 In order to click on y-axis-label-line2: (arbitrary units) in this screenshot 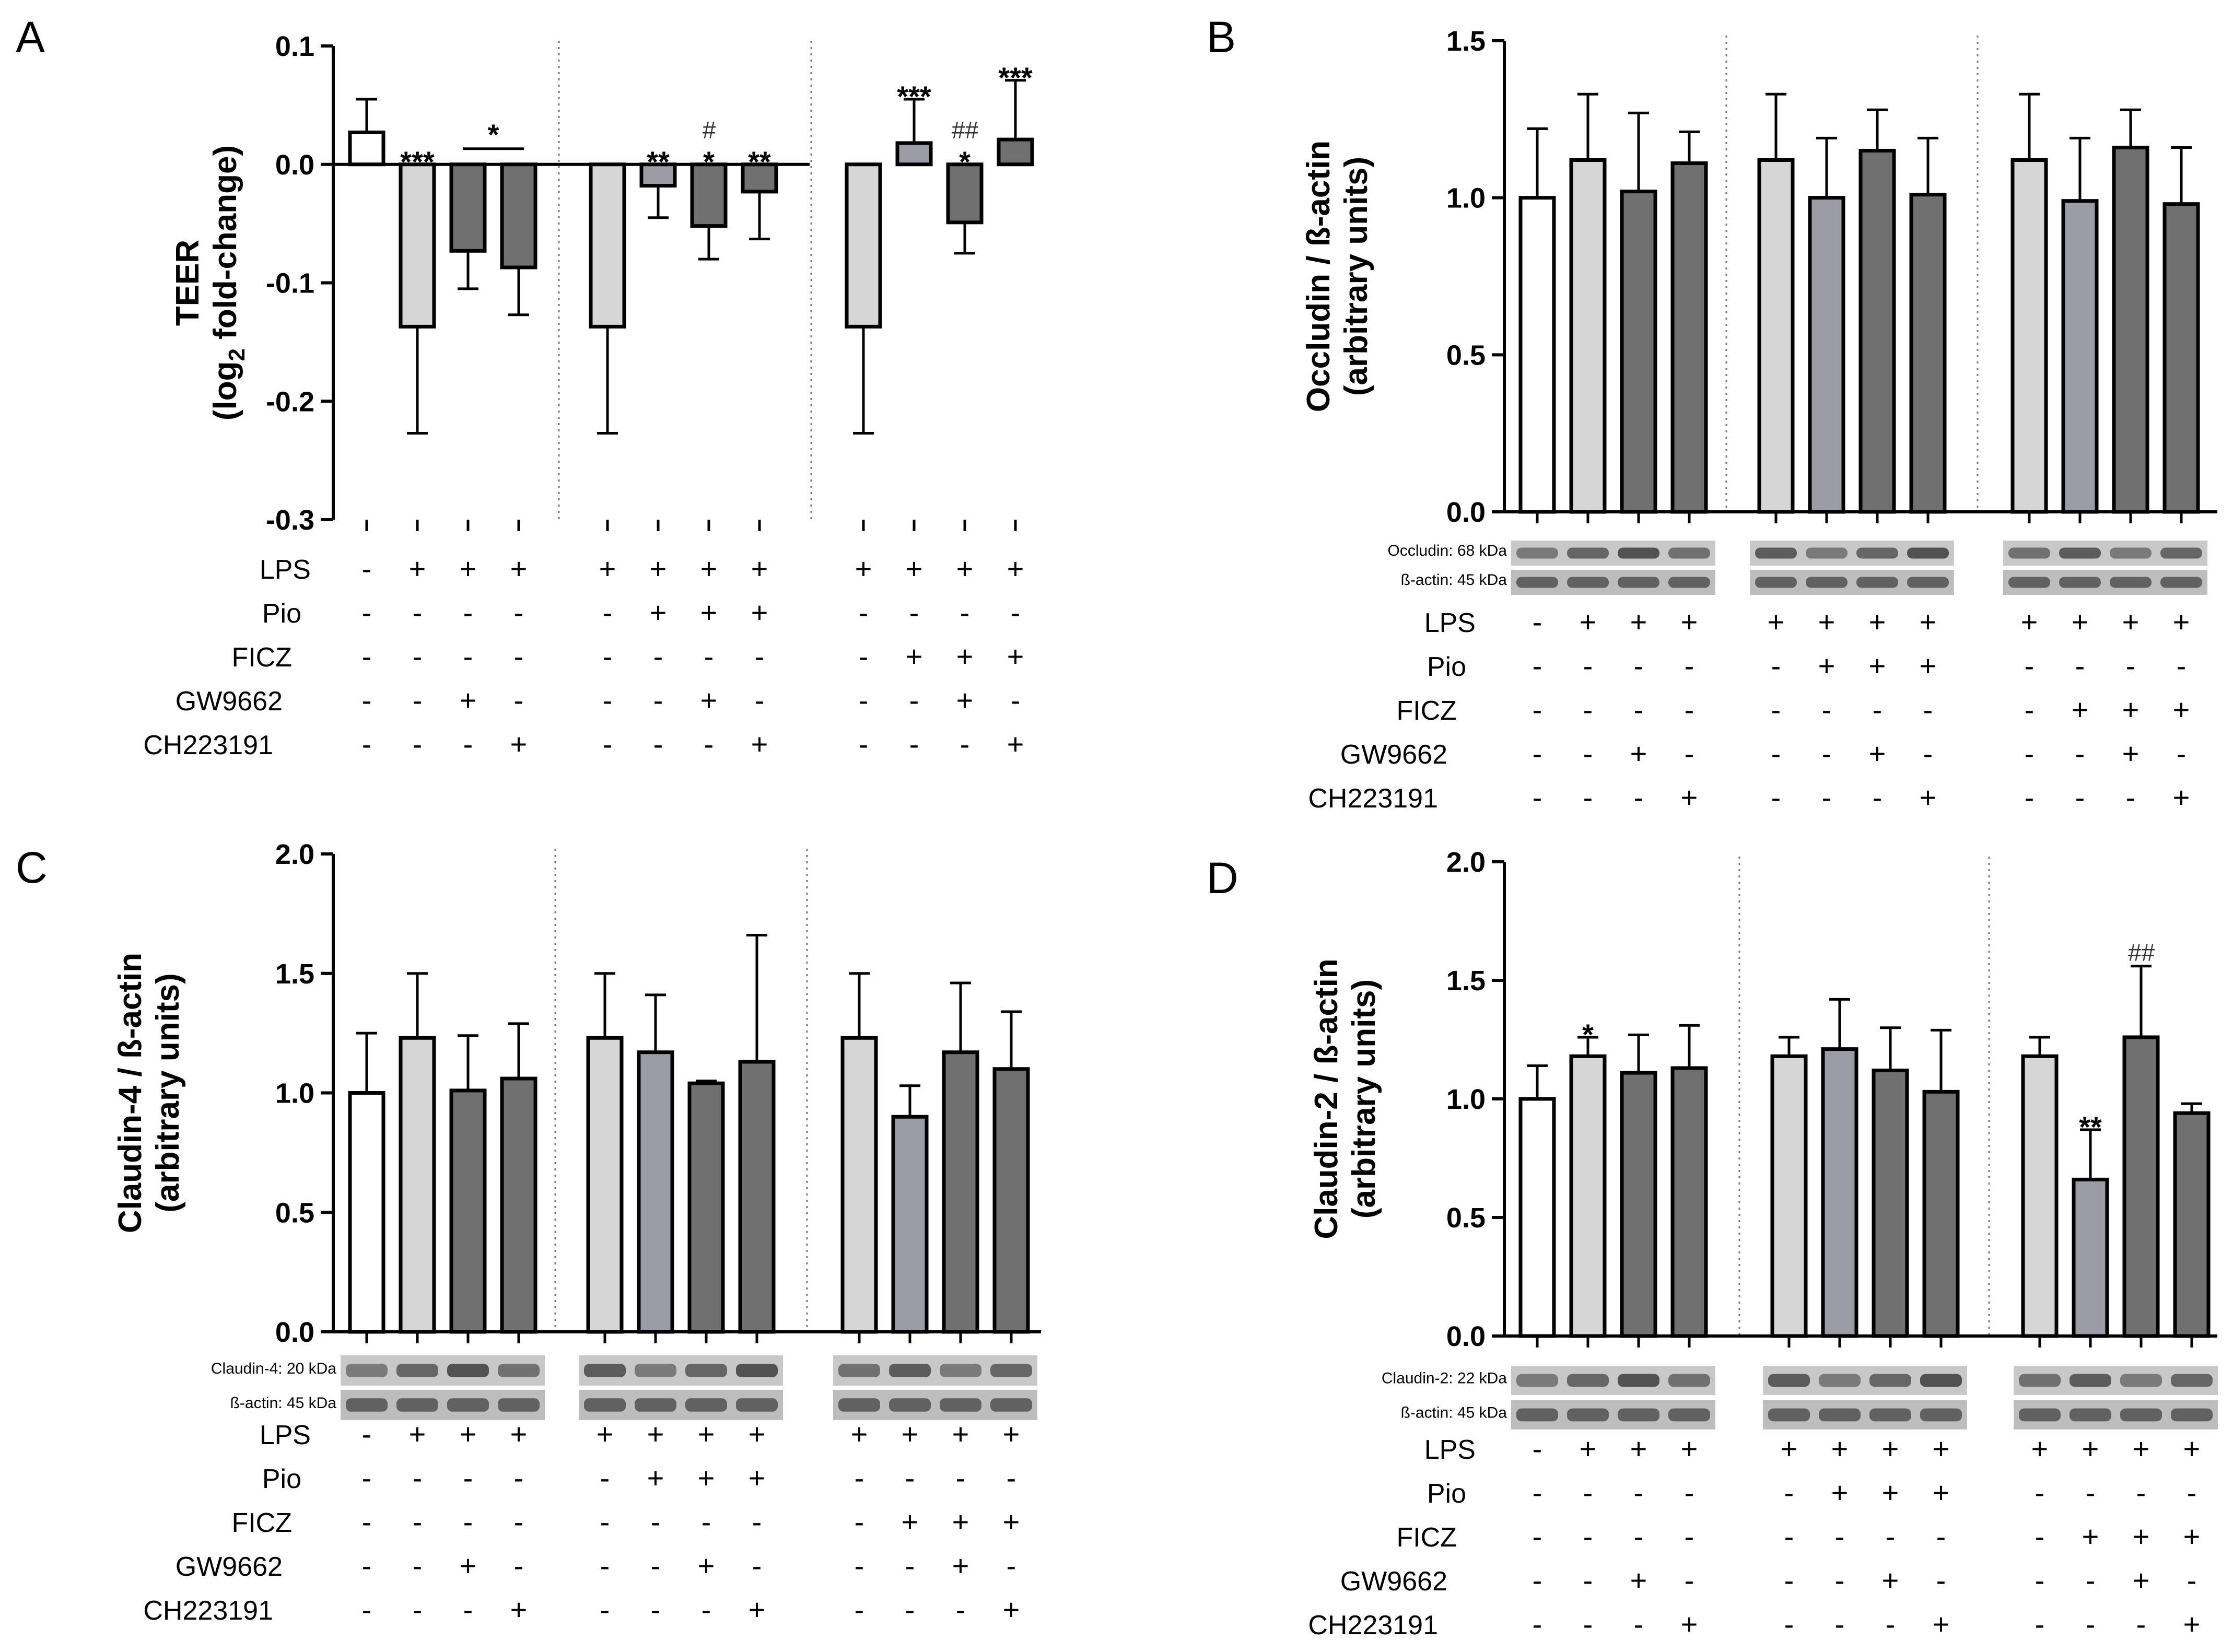, I will do `click(168, 1092)`.